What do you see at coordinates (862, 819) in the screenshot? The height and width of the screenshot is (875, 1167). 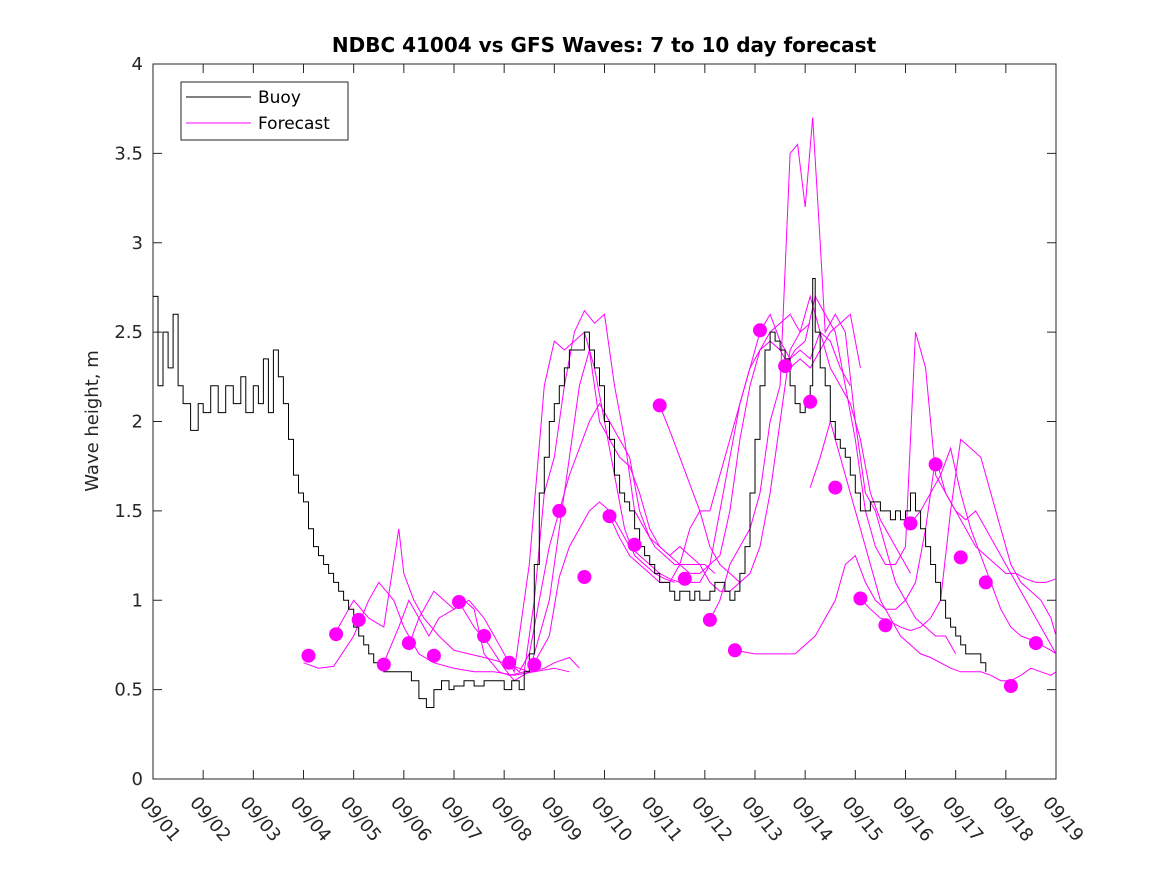 I see `x-tick-label: 09/15` at bounding box center [862, 819].